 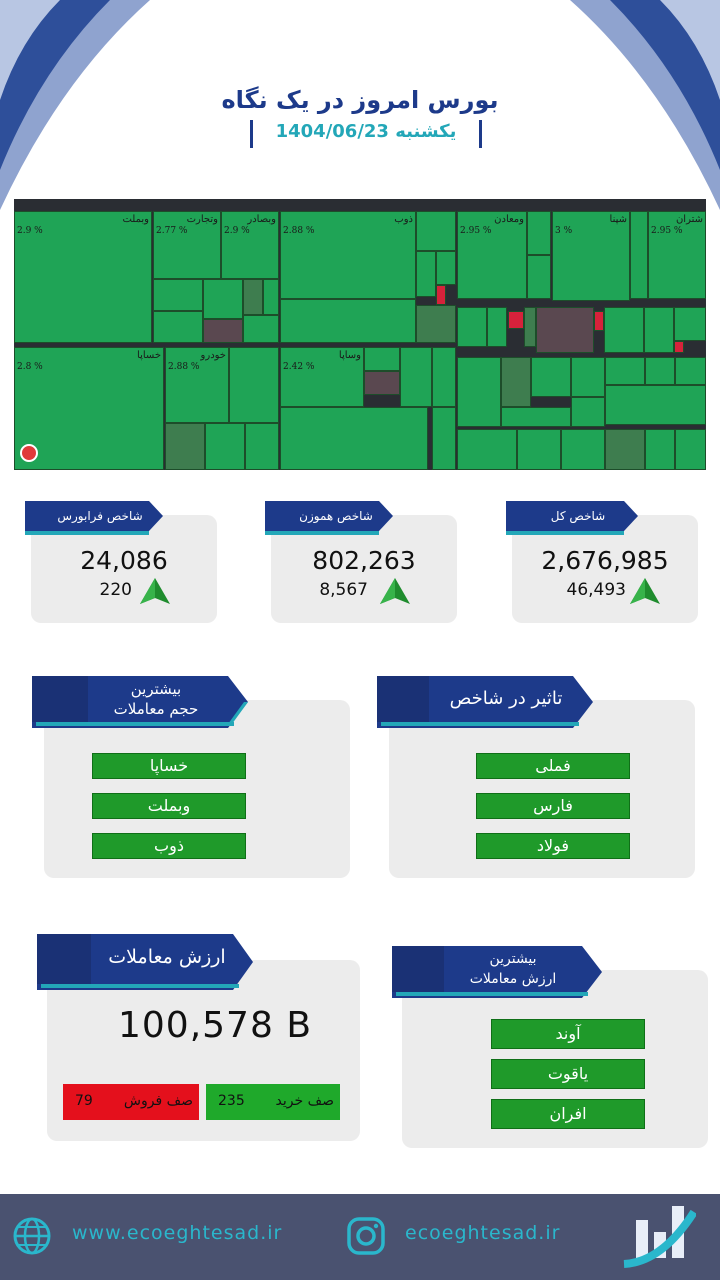 I want to click on treemap-cell: شپنا 3 %, so click(x=591, y=256).